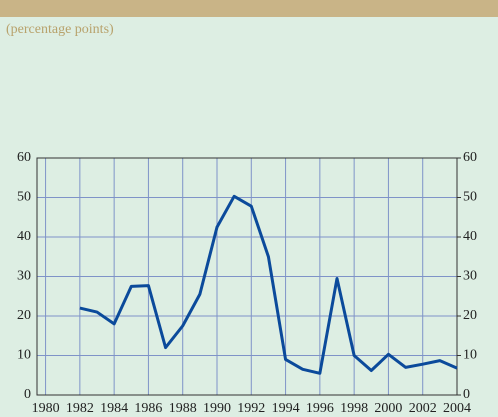 Image resolution: width=498 pixels, height=417 pixels. What do you see at coordinates (46, 408) in the screenshot?
I see `x-tick-label: 1980` at bounding box center [46, 408].